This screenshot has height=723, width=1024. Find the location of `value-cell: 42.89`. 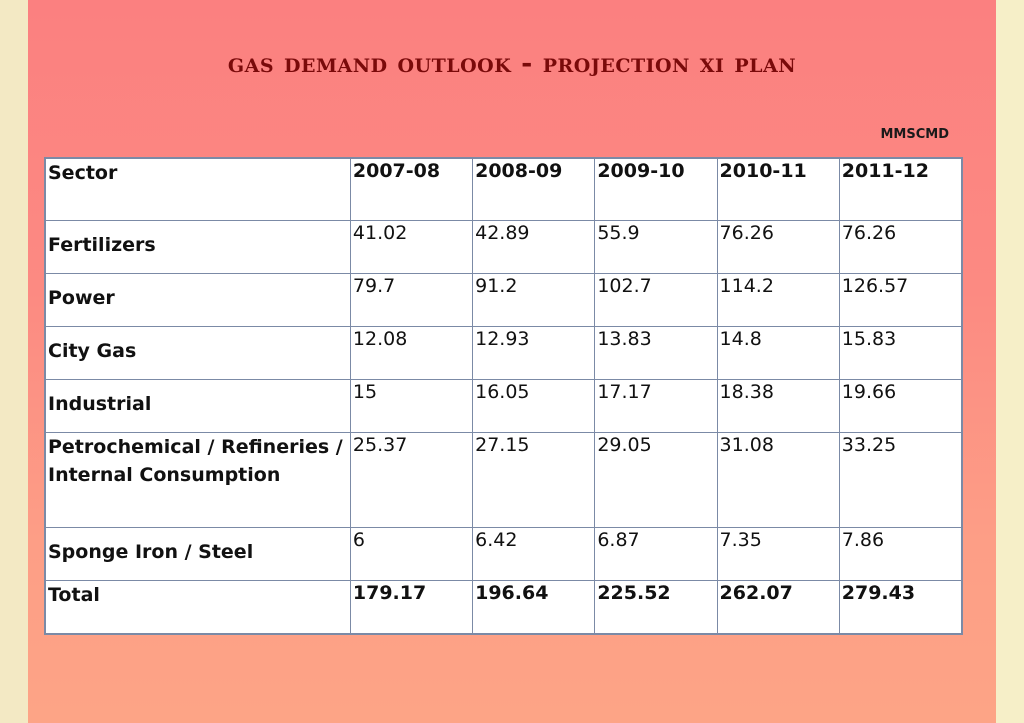

value-cell: 42.89 is located at coordinates (534, 247).